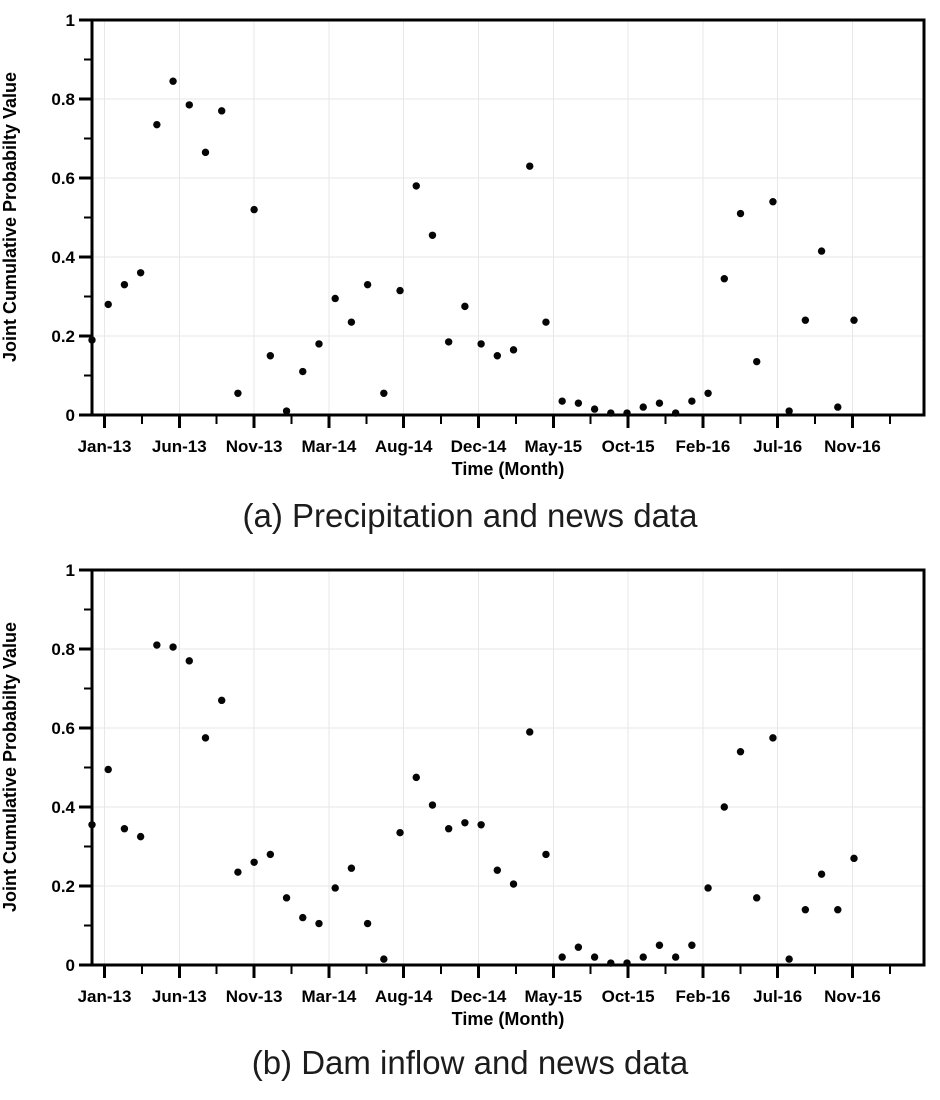 Image resolution: width=940 pixels, height=1100 pixels. I want to click on y-tick-label: 0.2, so click(63, 886).